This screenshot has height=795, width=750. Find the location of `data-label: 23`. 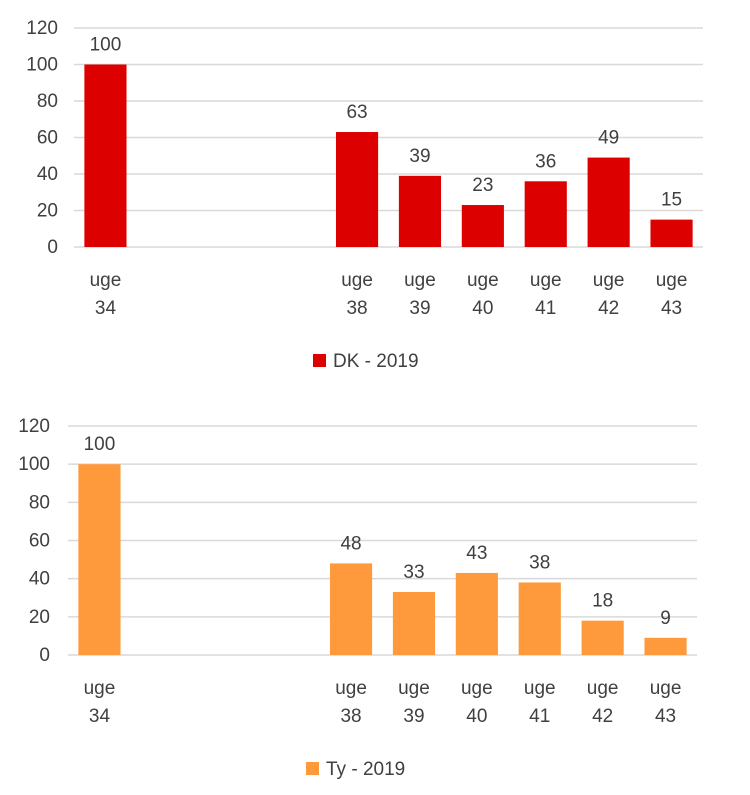

data-label: 23 is located at coordinates (482, 185).